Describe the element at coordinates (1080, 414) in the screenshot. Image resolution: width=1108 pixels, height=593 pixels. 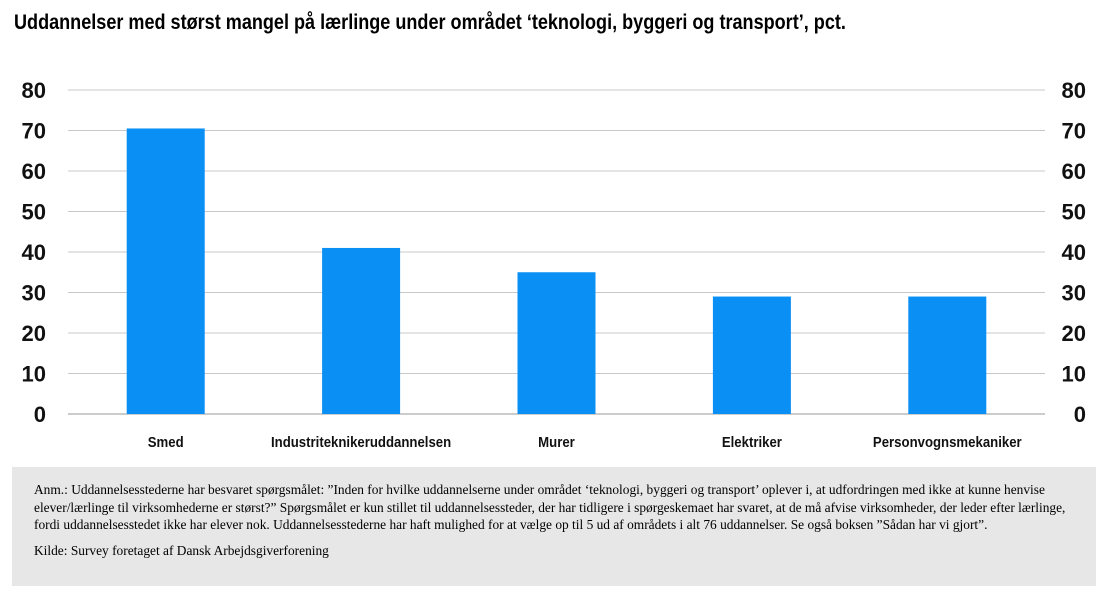
I see `y-tick-label-right: 0` at that location.